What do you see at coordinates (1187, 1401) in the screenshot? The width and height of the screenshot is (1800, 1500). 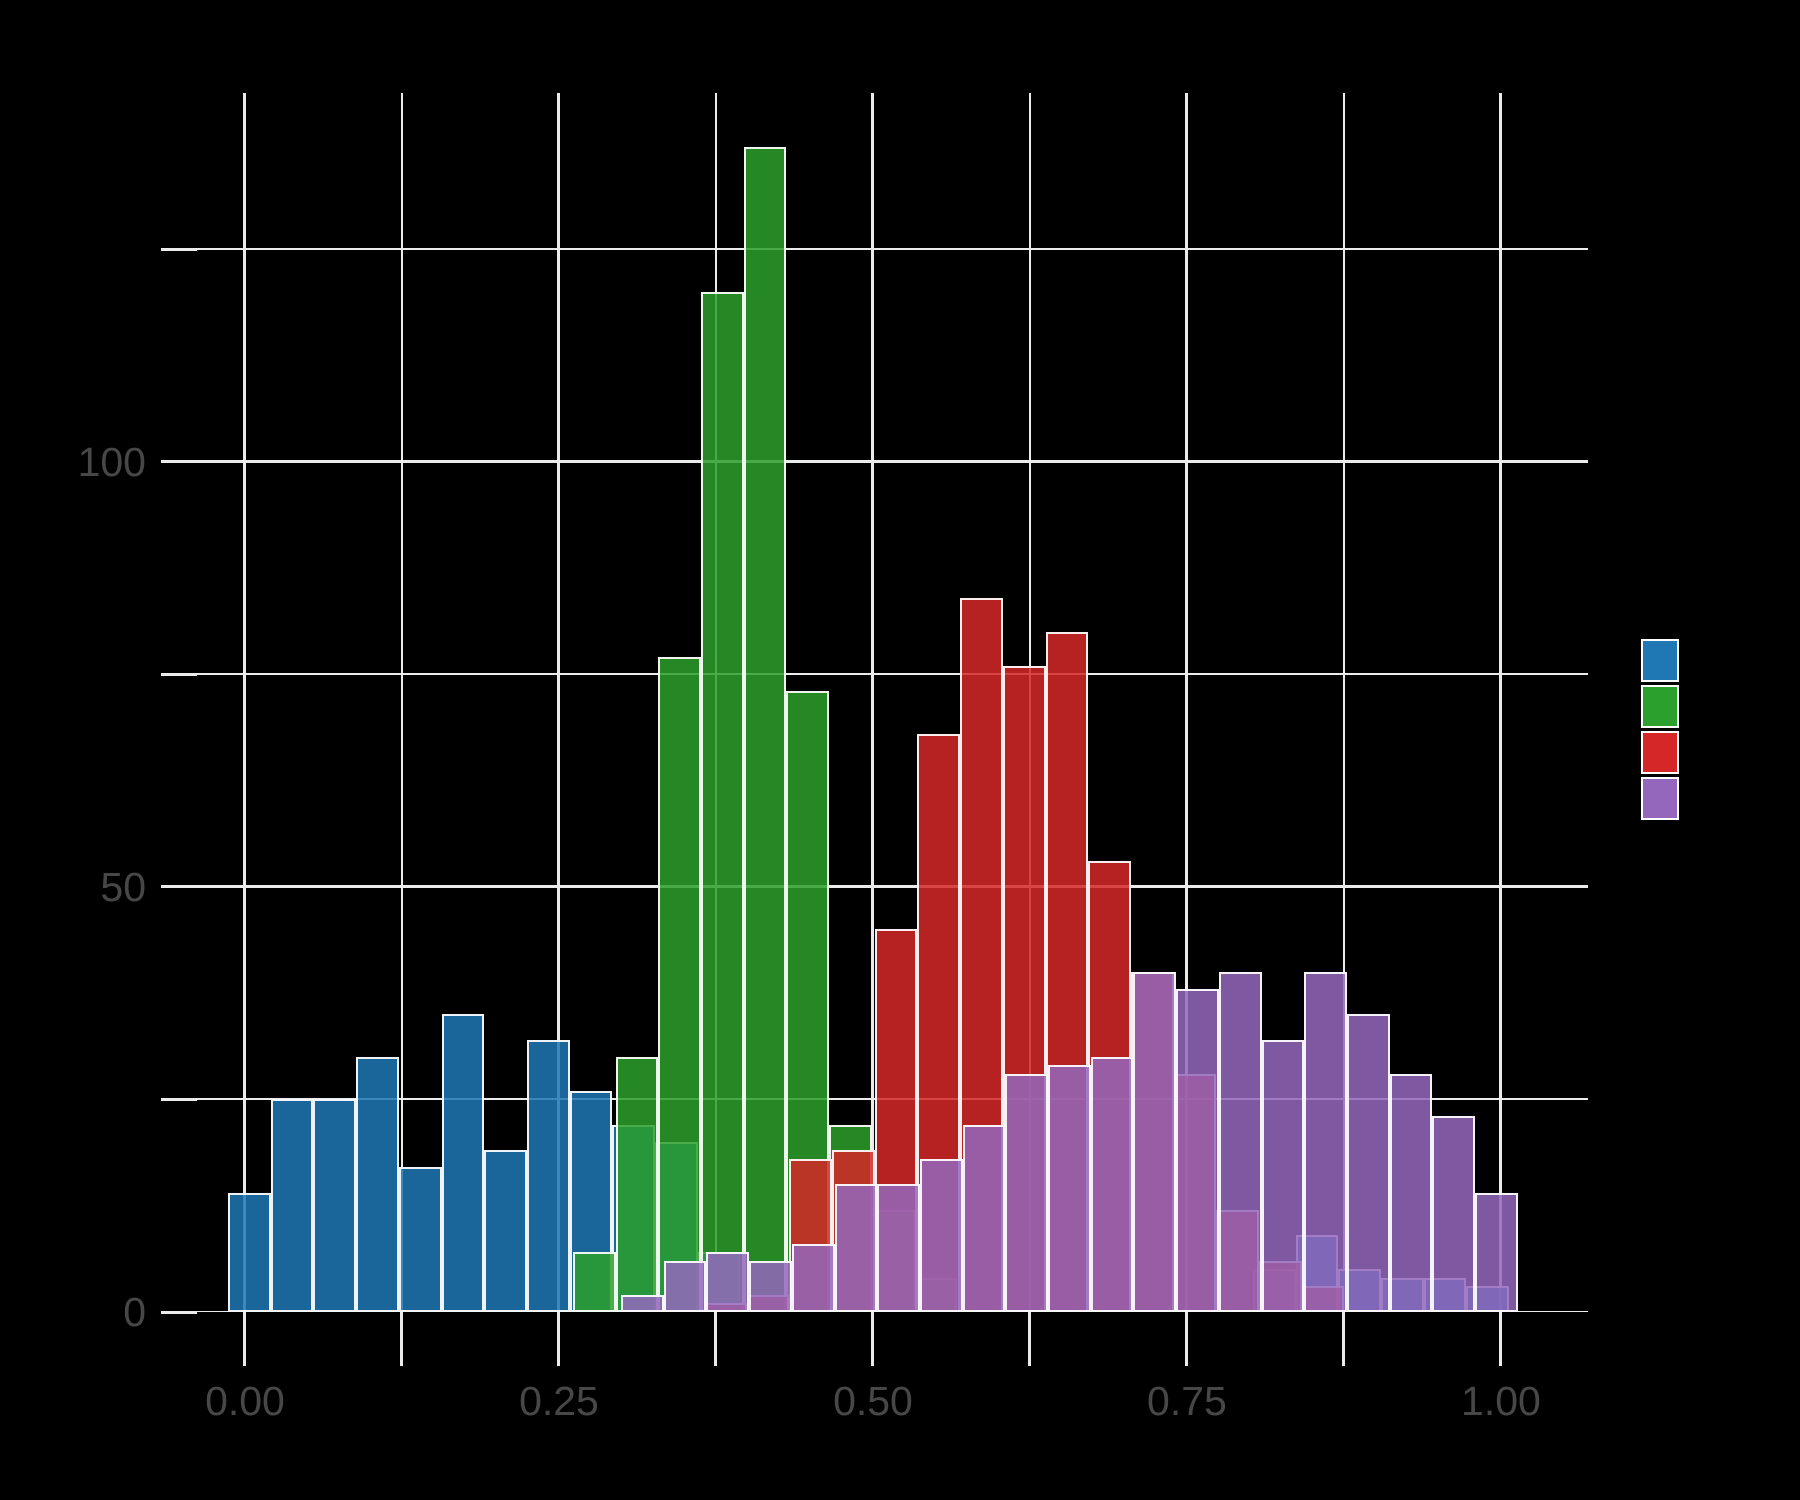 I see `x-tick-label: 0.75` at bounding box center [1187, 1401].